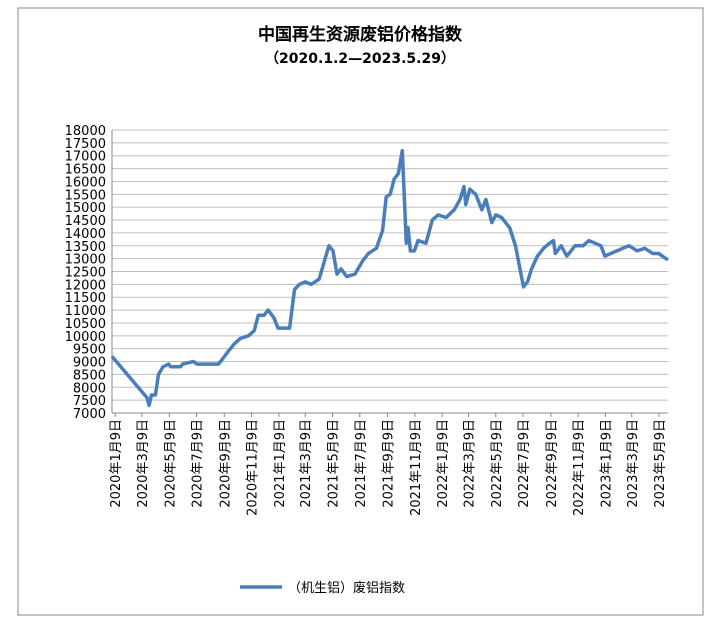 The height and width of the screenshot is (633, 719). Describe the element at coordinates (85, 273) in the screenshot. I see `y-tick-label: 12500` at that location.